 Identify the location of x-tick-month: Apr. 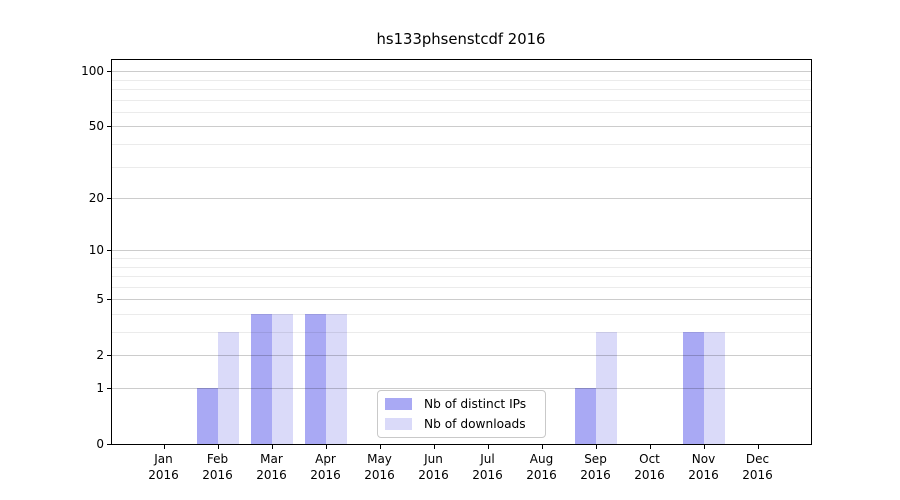
(325, 459).